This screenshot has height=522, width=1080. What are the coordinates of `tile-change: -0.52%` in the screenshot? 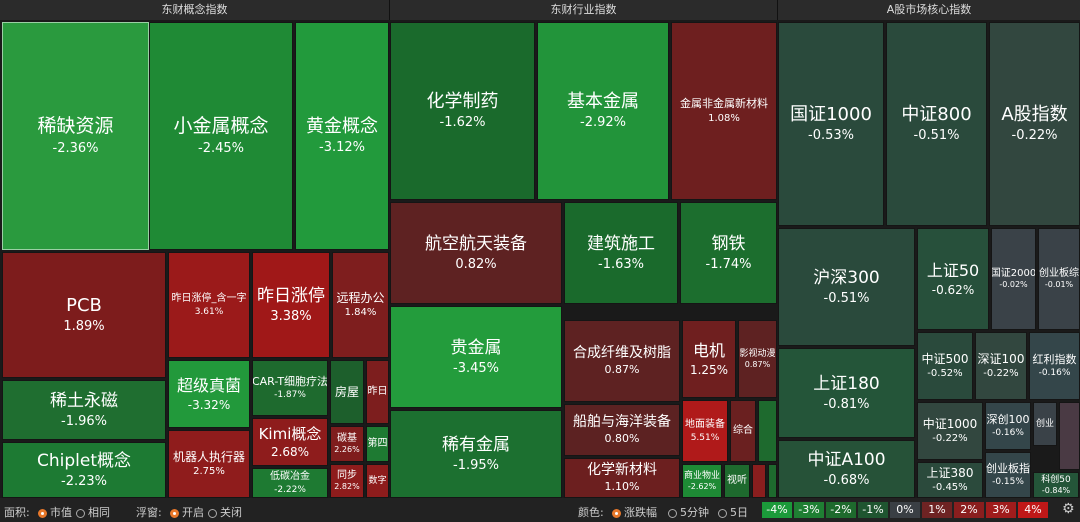 It's located at (945, 374).